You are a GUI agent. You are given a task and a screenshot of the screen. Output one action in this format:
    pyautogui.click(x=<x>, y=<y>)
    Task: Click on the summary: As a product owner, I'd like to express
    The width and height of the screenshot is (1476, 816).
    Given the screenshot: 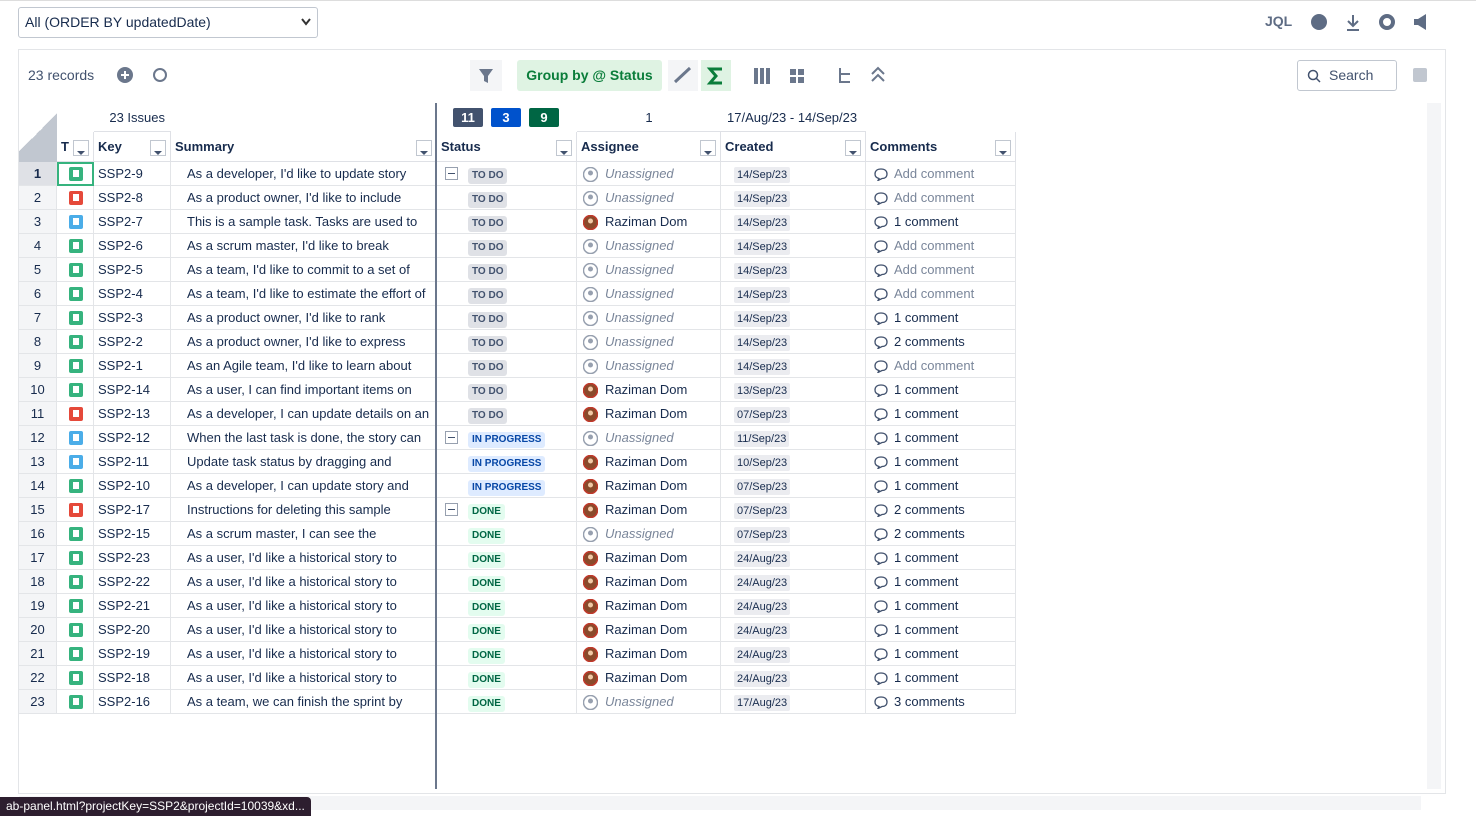 What is the action you would take?
    pyautogui.click(x=304, y=342)
    